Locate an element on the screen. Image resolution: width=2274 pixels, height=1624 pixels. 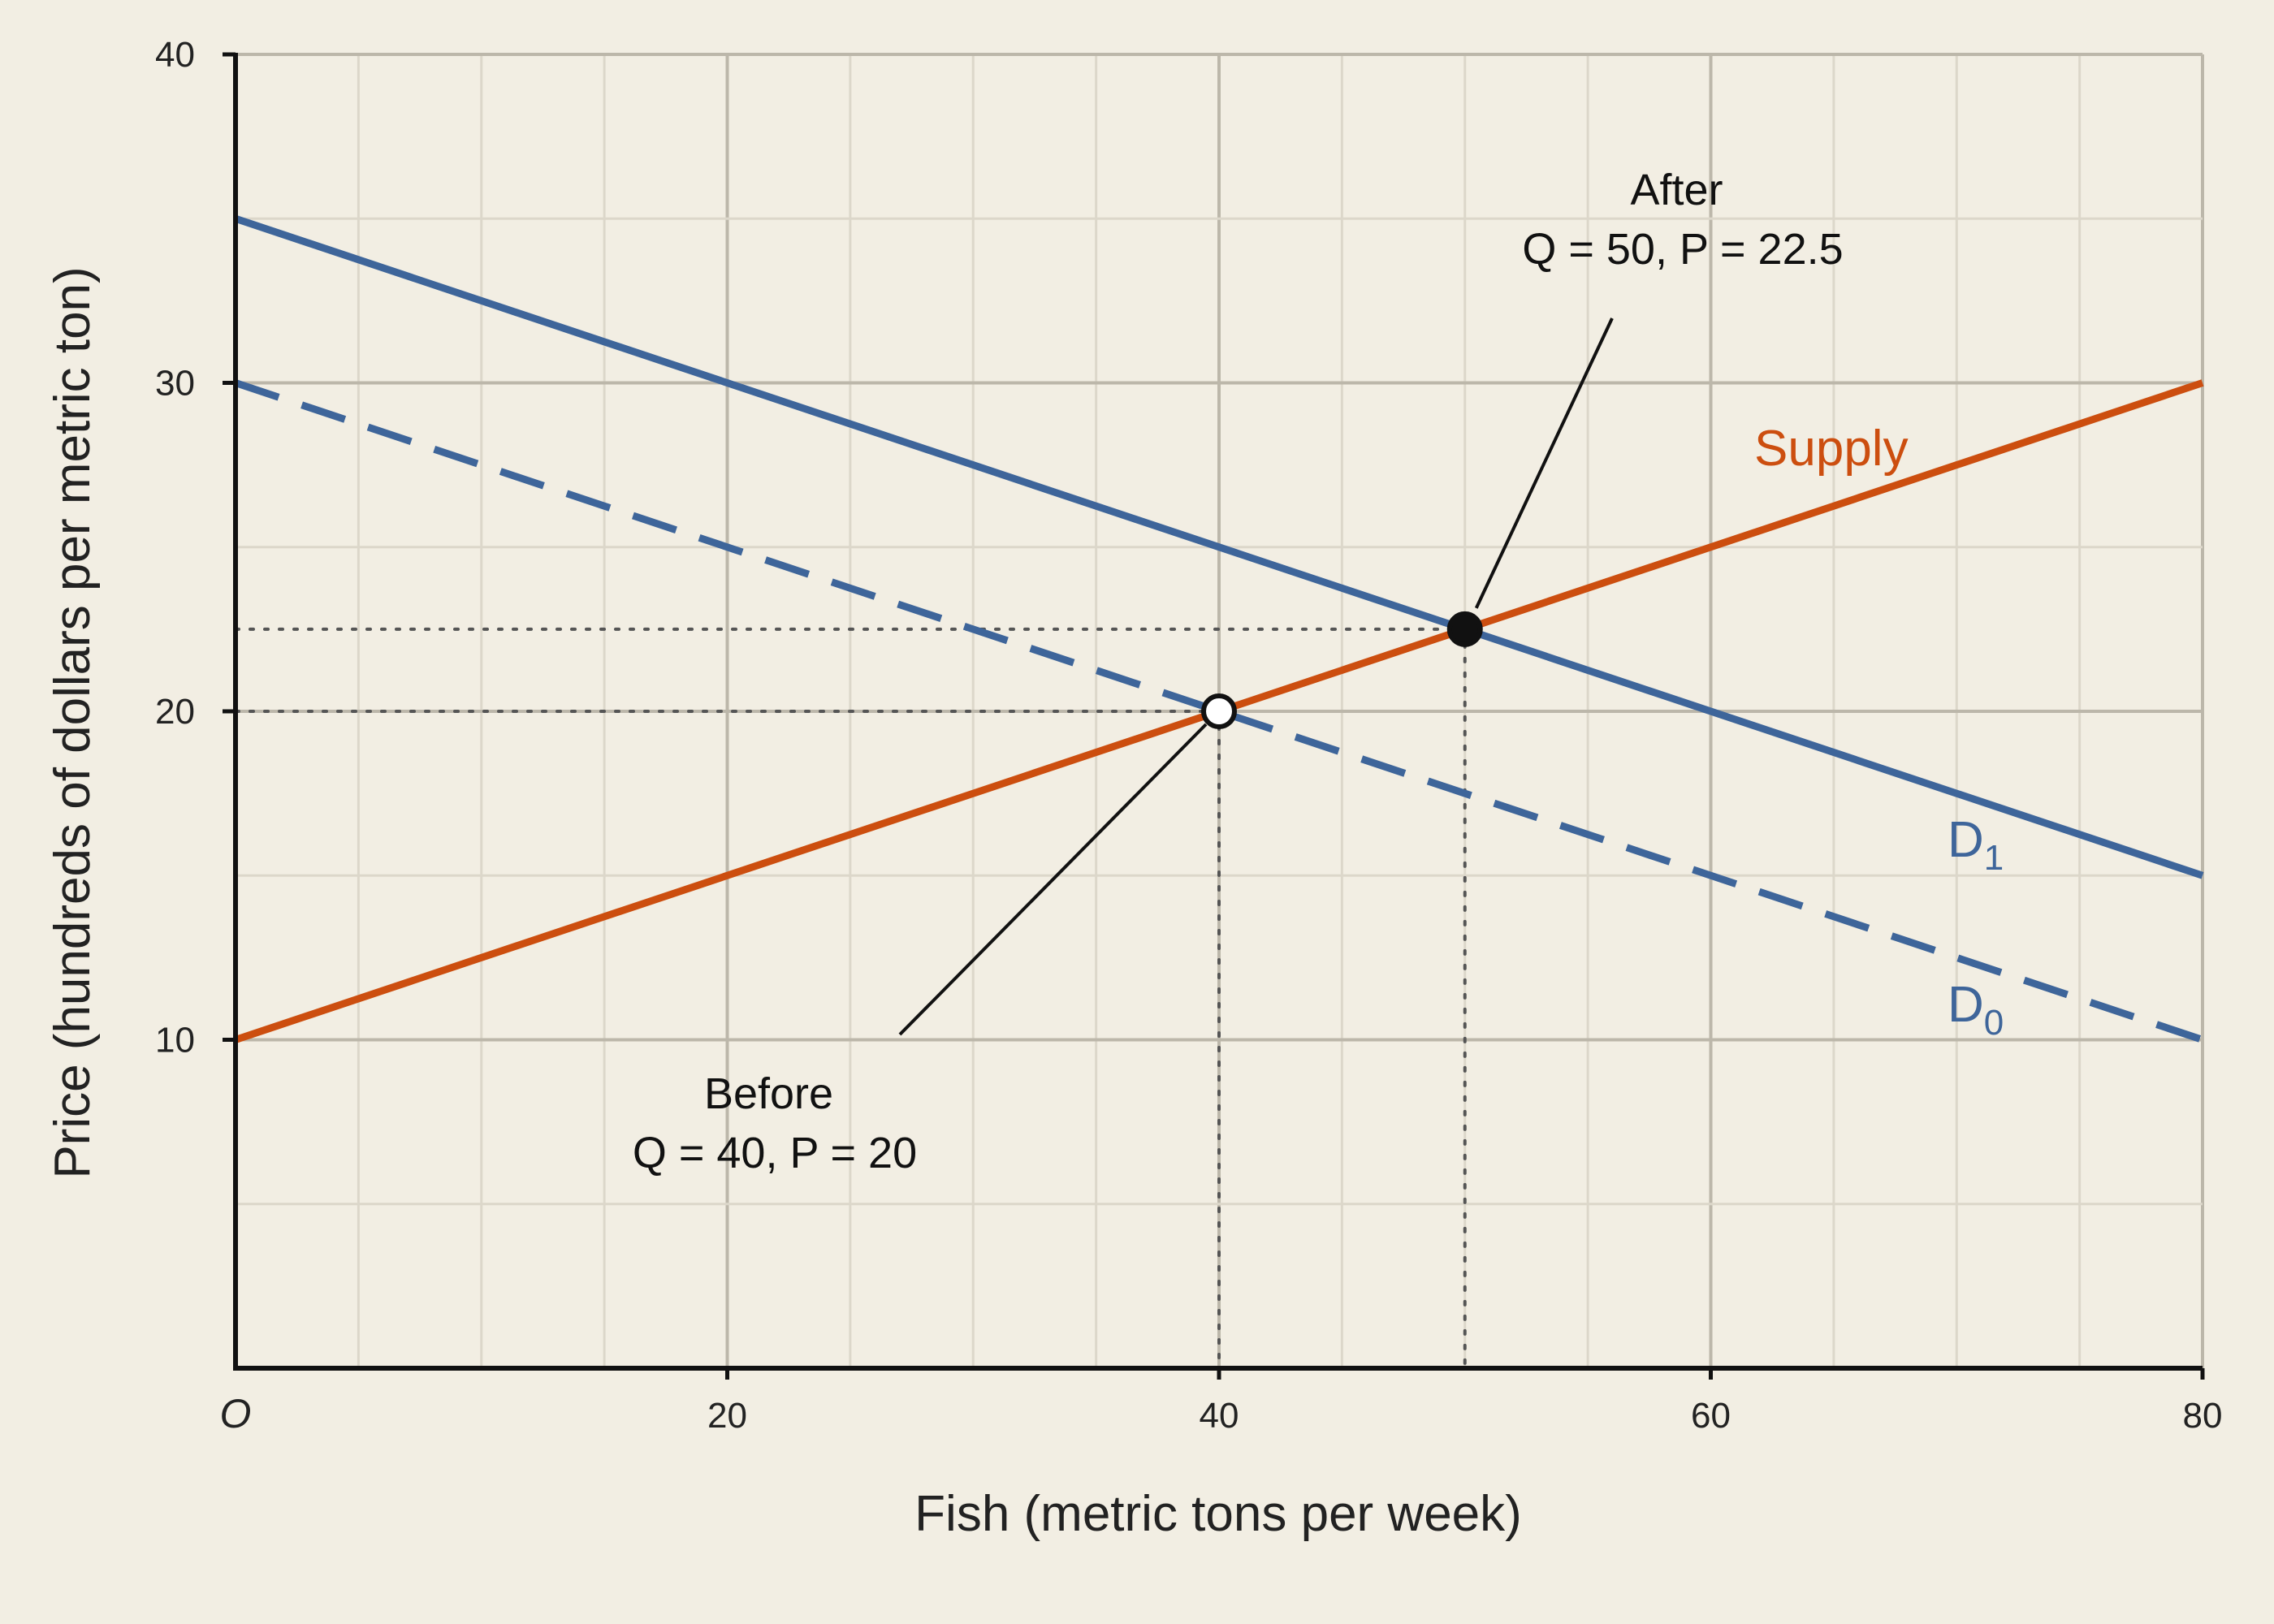
before-pointer-line is located at coordinates (1053, 879).